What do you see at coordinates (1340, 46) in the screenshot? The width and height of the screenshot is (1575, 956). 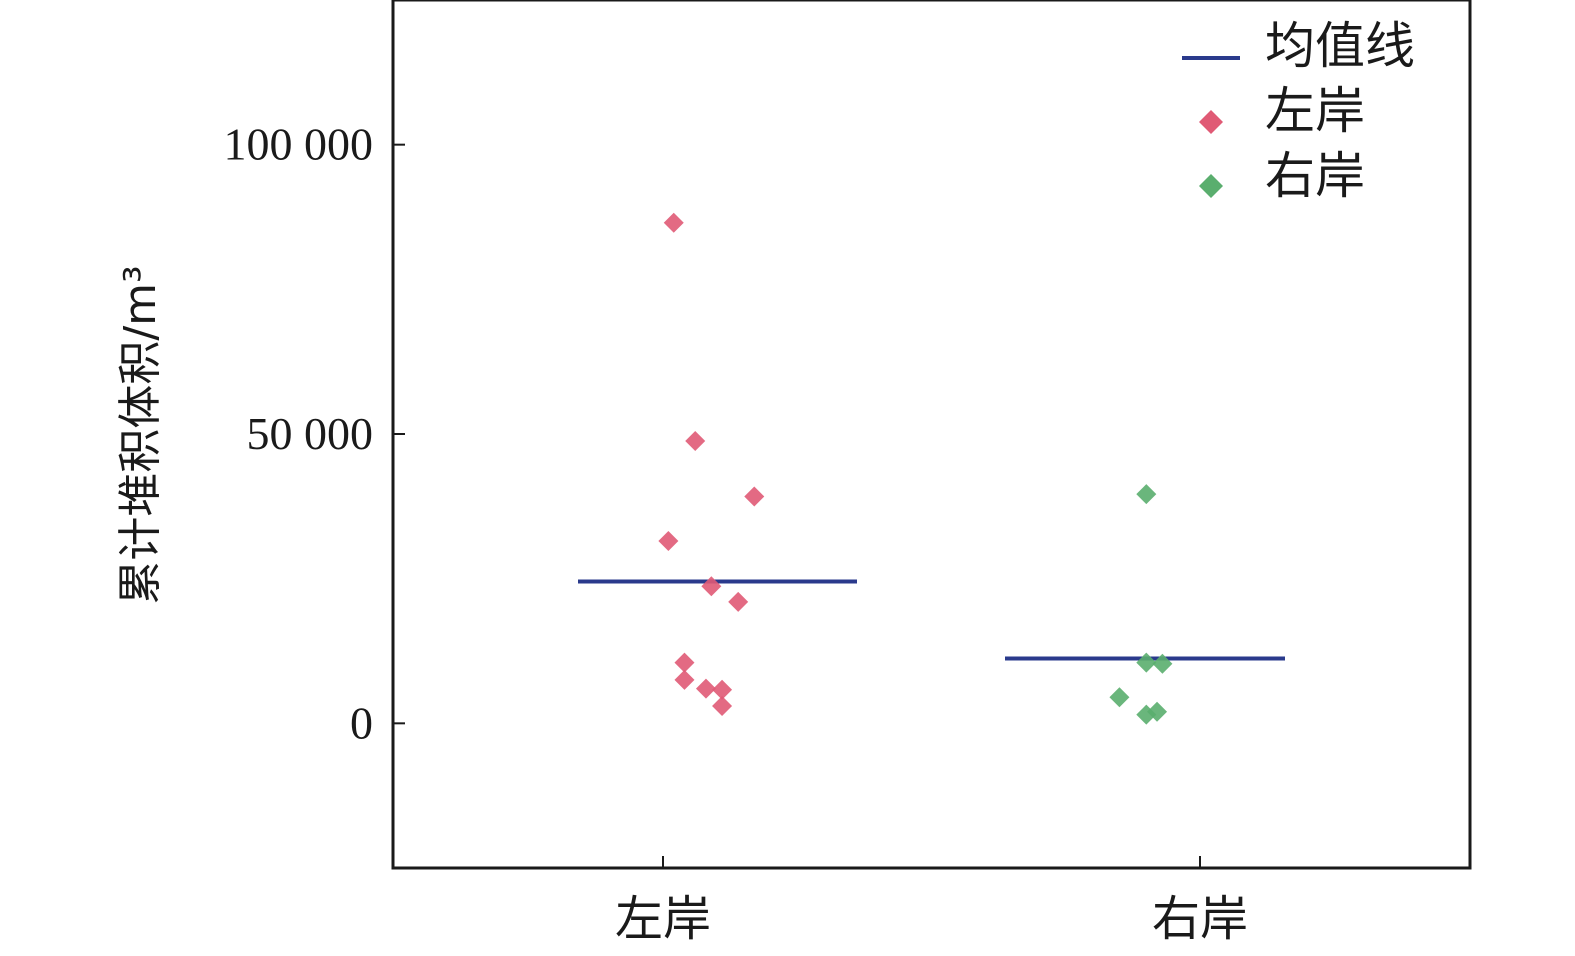 I see `legend-label-mean-line: 均值线` at bounding box center [1340, 46].